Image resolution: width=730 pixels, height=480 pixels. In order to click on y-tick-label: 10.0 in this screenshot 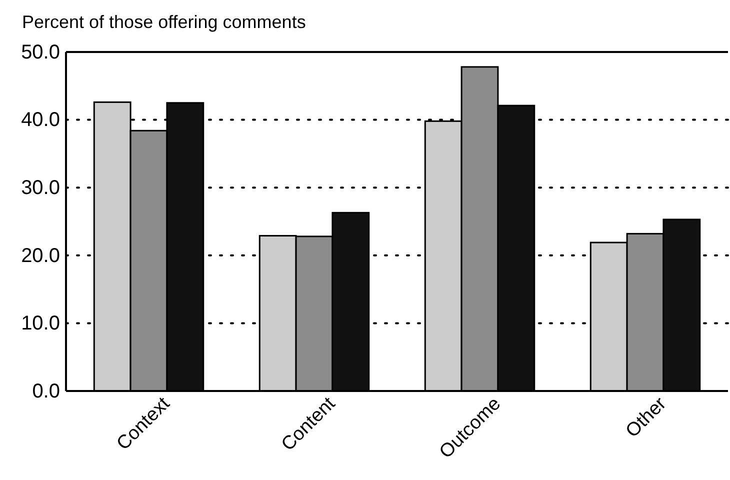, I will do `click(40, 323)`.